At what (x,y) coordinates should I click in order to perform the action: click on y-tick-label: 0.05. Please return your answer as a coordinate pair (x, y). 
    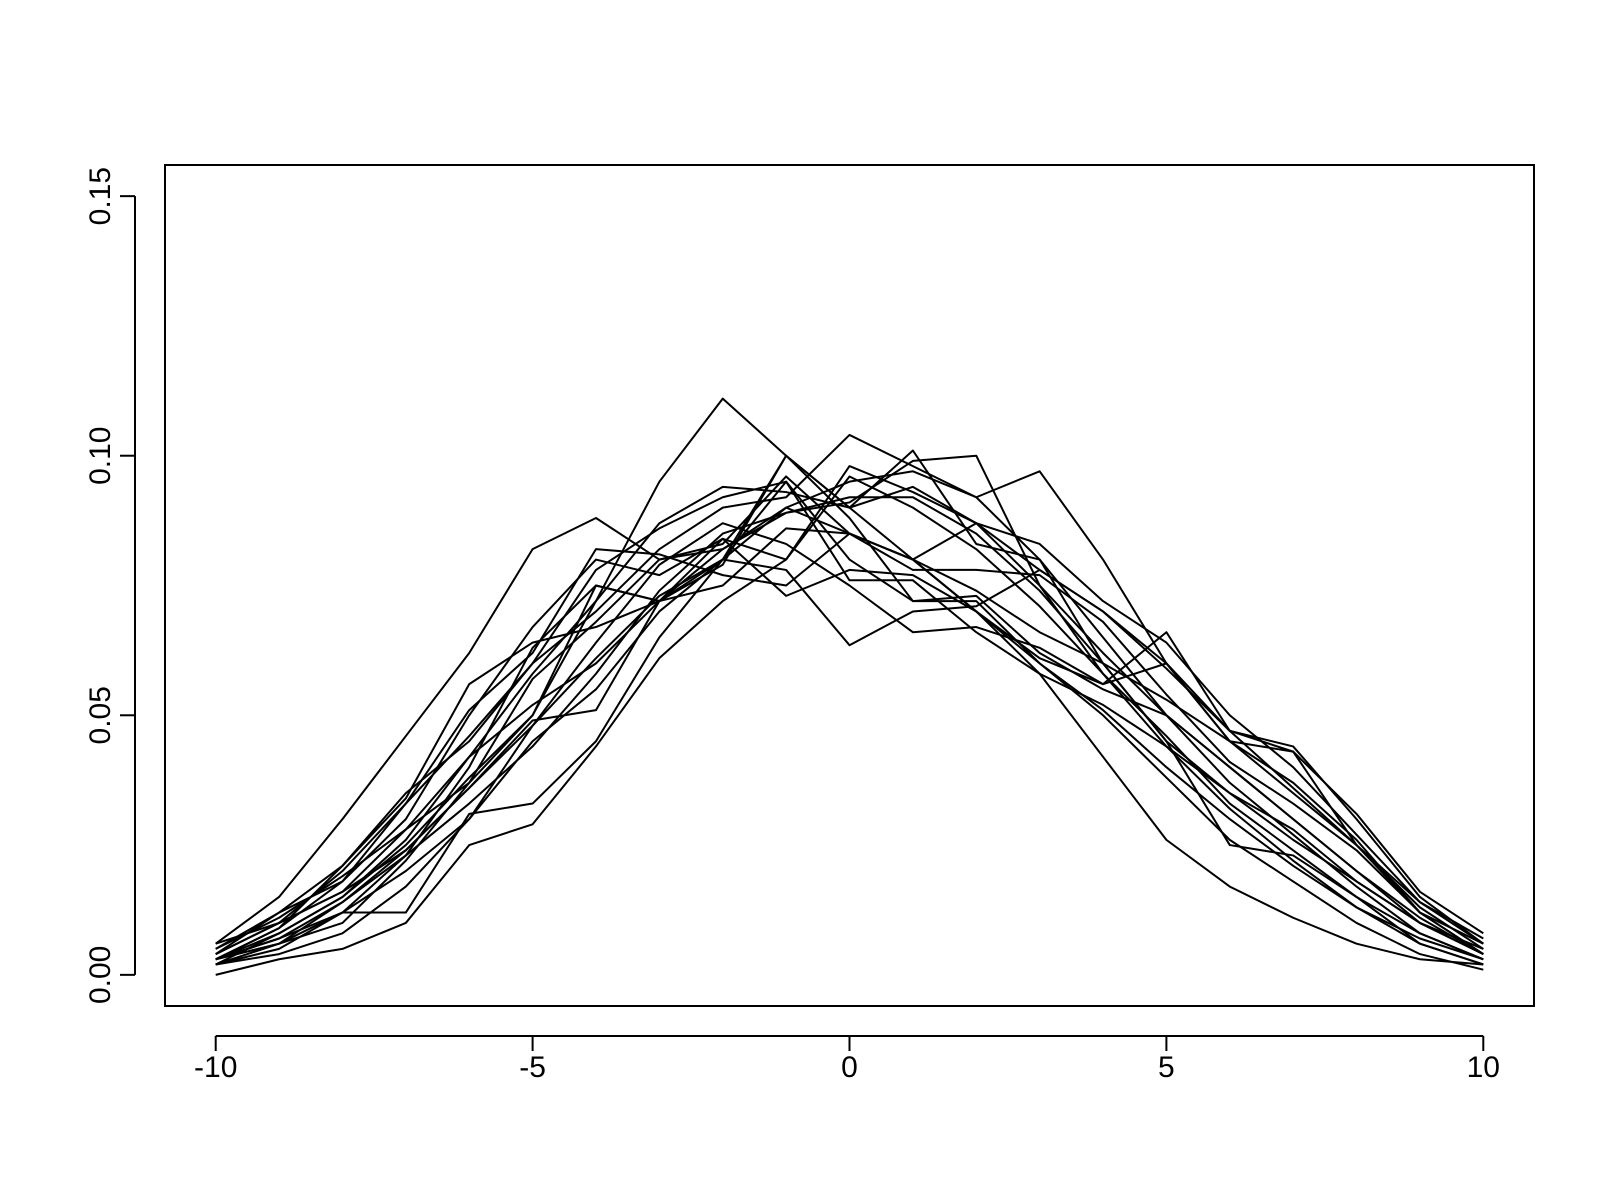
    Looking at the image, I should click on (100, 715).